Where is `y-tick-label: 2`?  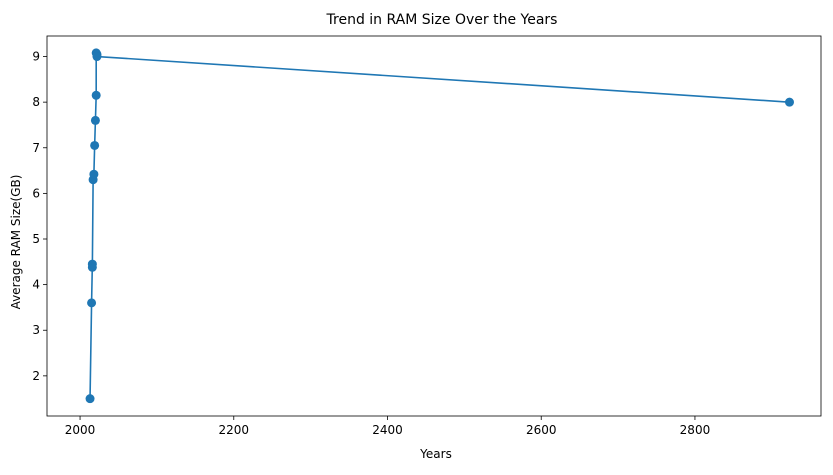 y-tick-label: 2 is located at coordinates (36, 376).